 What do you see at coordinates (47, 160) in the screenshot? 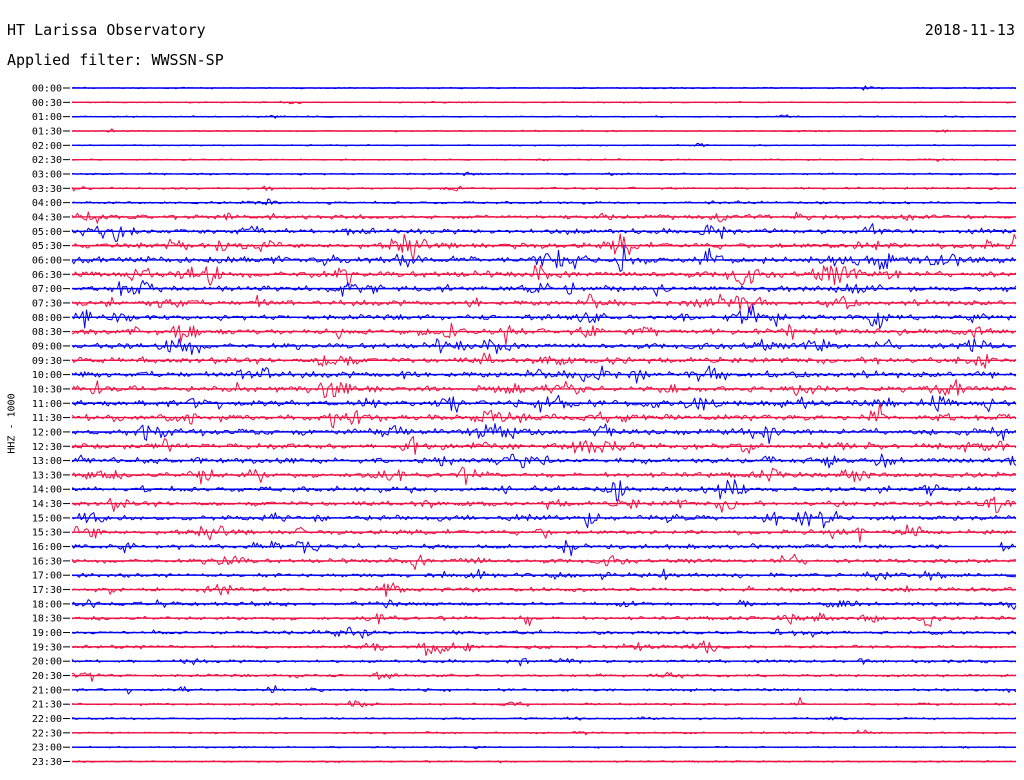
I see `time-tick-label: 02:30` at bounding box center [47, 160].